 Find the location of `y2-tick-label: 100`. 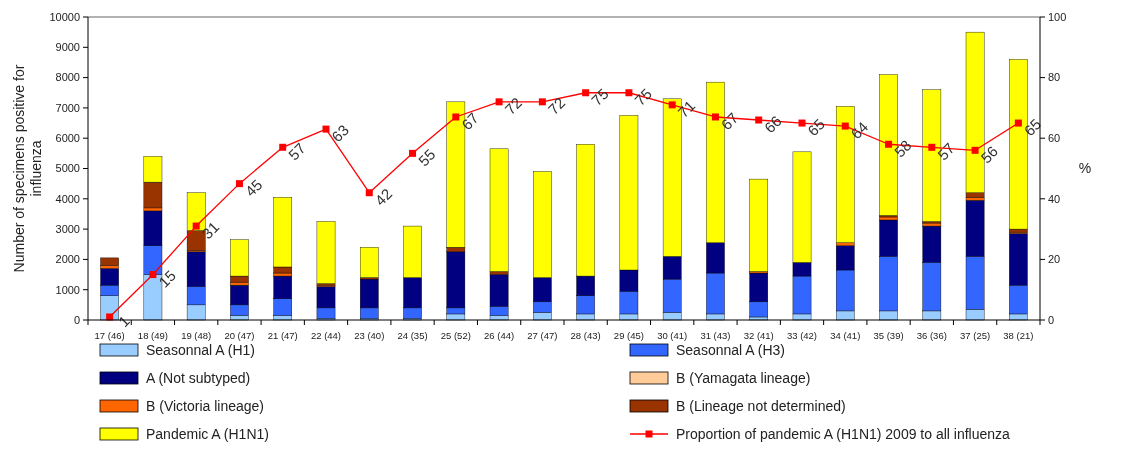

y2-tick-label: 100 is located at coordinates (1057, 16).